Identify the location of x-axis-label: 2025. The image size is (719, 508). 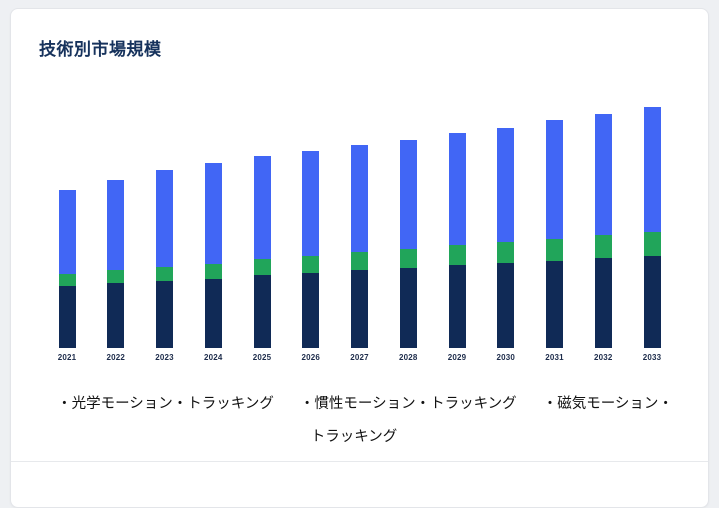
(262, 357).